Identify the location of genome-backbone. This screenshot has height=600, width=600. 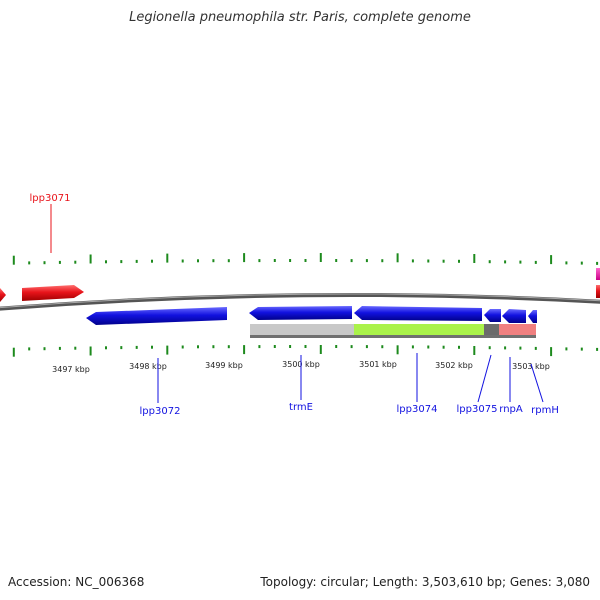
(300, 301).